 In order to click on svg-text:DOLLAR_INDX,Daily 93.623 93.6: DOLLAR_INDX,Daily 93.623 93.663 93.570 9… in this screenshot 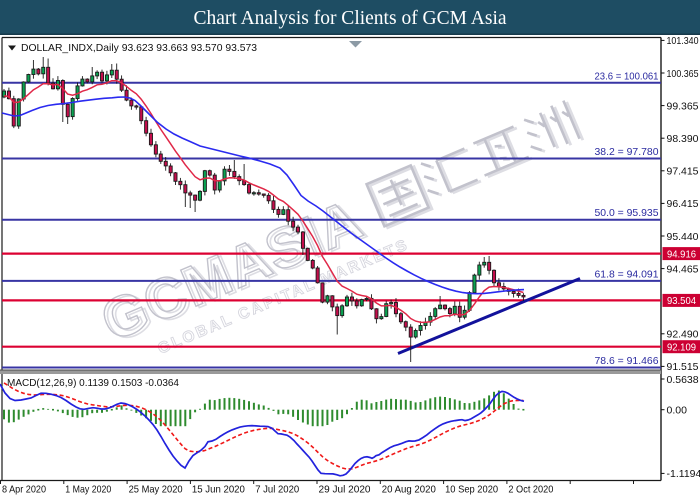, I will do `click(139, 48)`.